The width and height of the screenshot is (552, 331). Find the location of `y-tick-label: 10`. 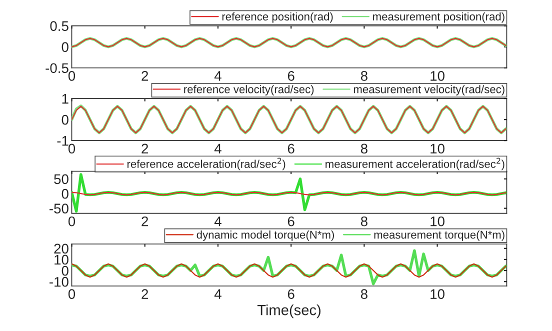

y-tick-label: 10 is located at coordinates (61, 259).